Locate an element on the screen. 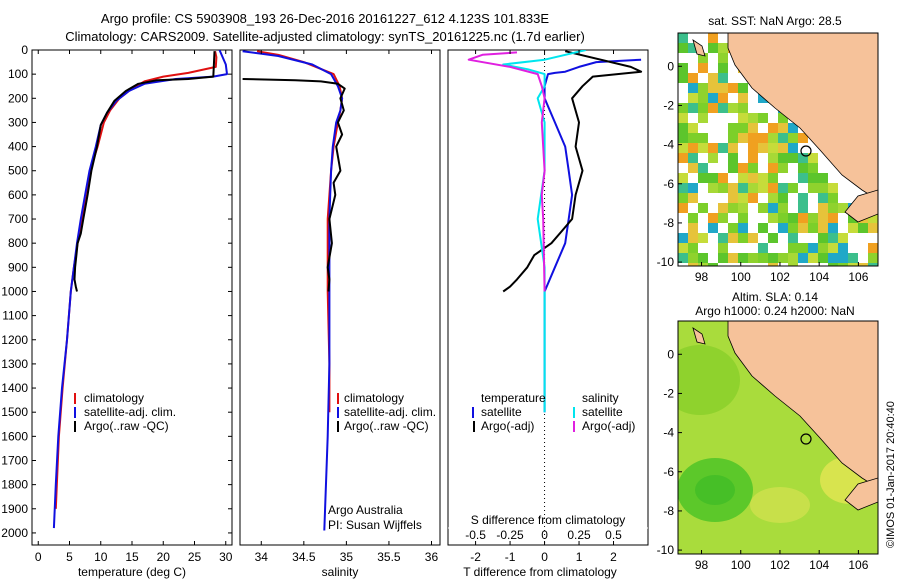  s-difference-tick-label: 0.25 is located at coordinates (579, 535).